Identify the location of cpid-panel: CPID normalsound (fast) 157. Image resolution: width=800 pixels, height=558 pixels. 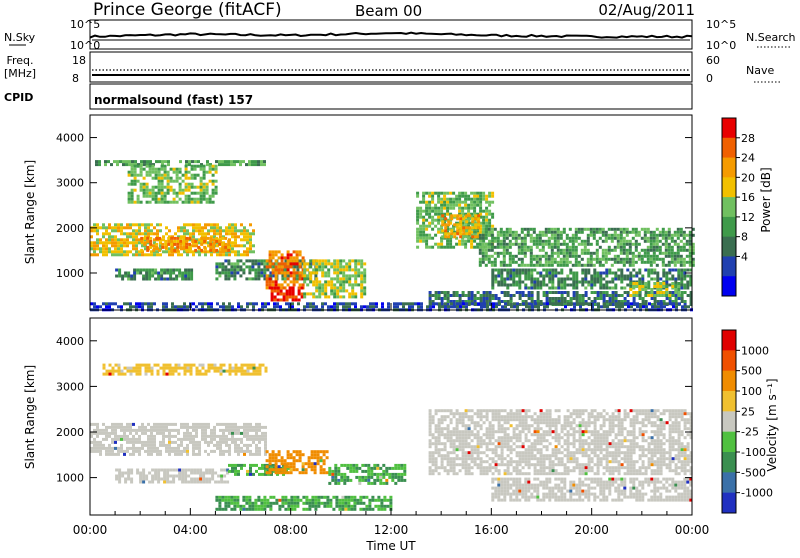
(348, 96).